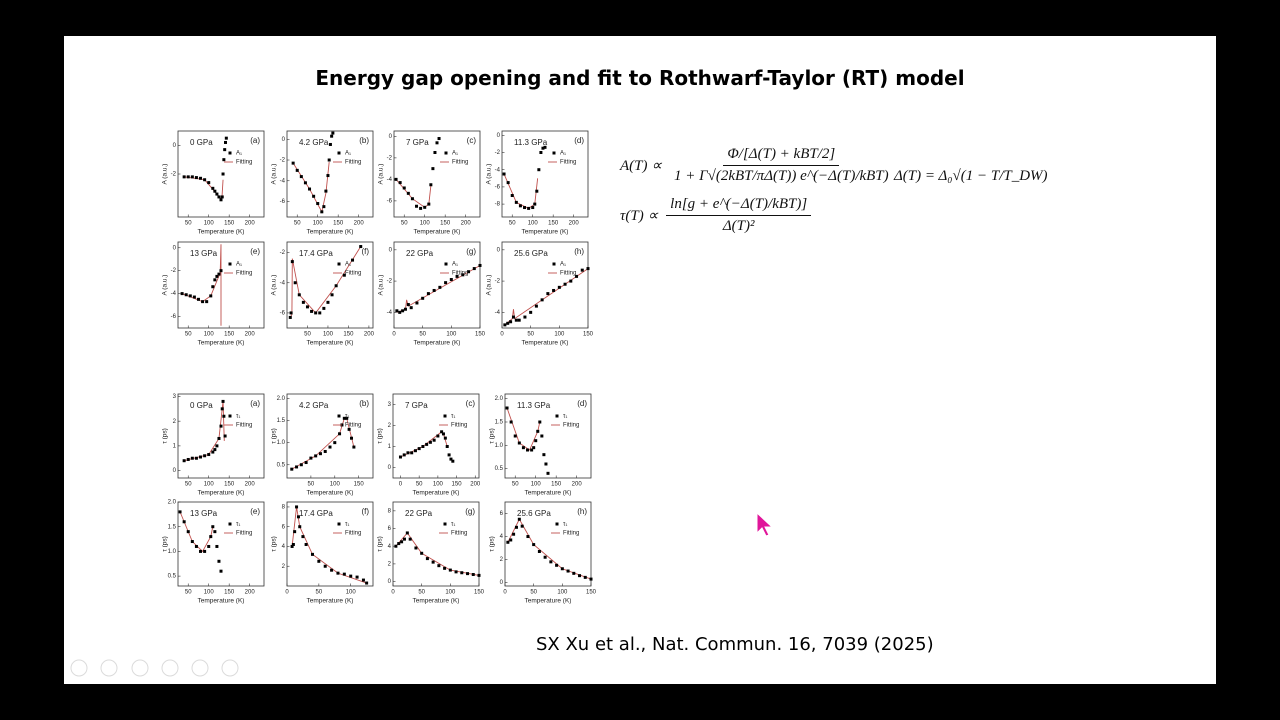 The height and width of the screenshot is (720, 1280). What do you see at coordinates (390, 282) in the screenshot?
I see `y-tick-label: -2` at bounding box center [390, 282].